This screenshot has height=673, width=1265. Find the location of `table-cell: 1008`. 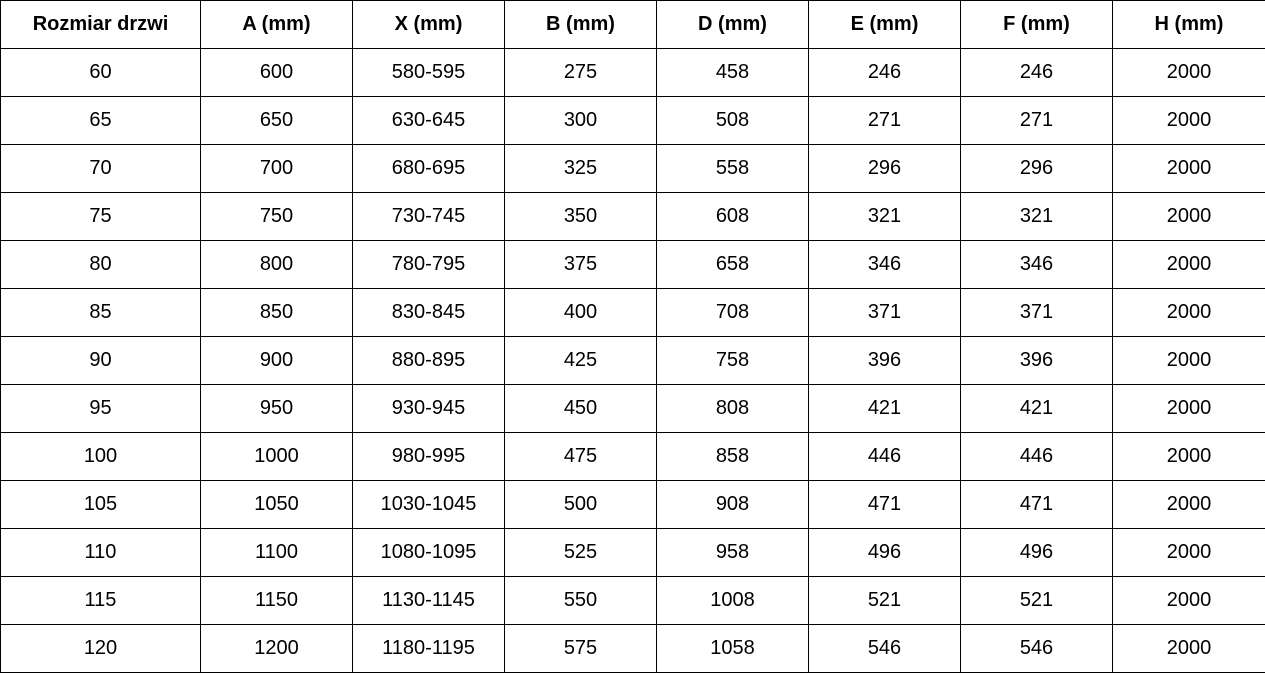

table-cell: 1008 is located at coordinates (732, 600).